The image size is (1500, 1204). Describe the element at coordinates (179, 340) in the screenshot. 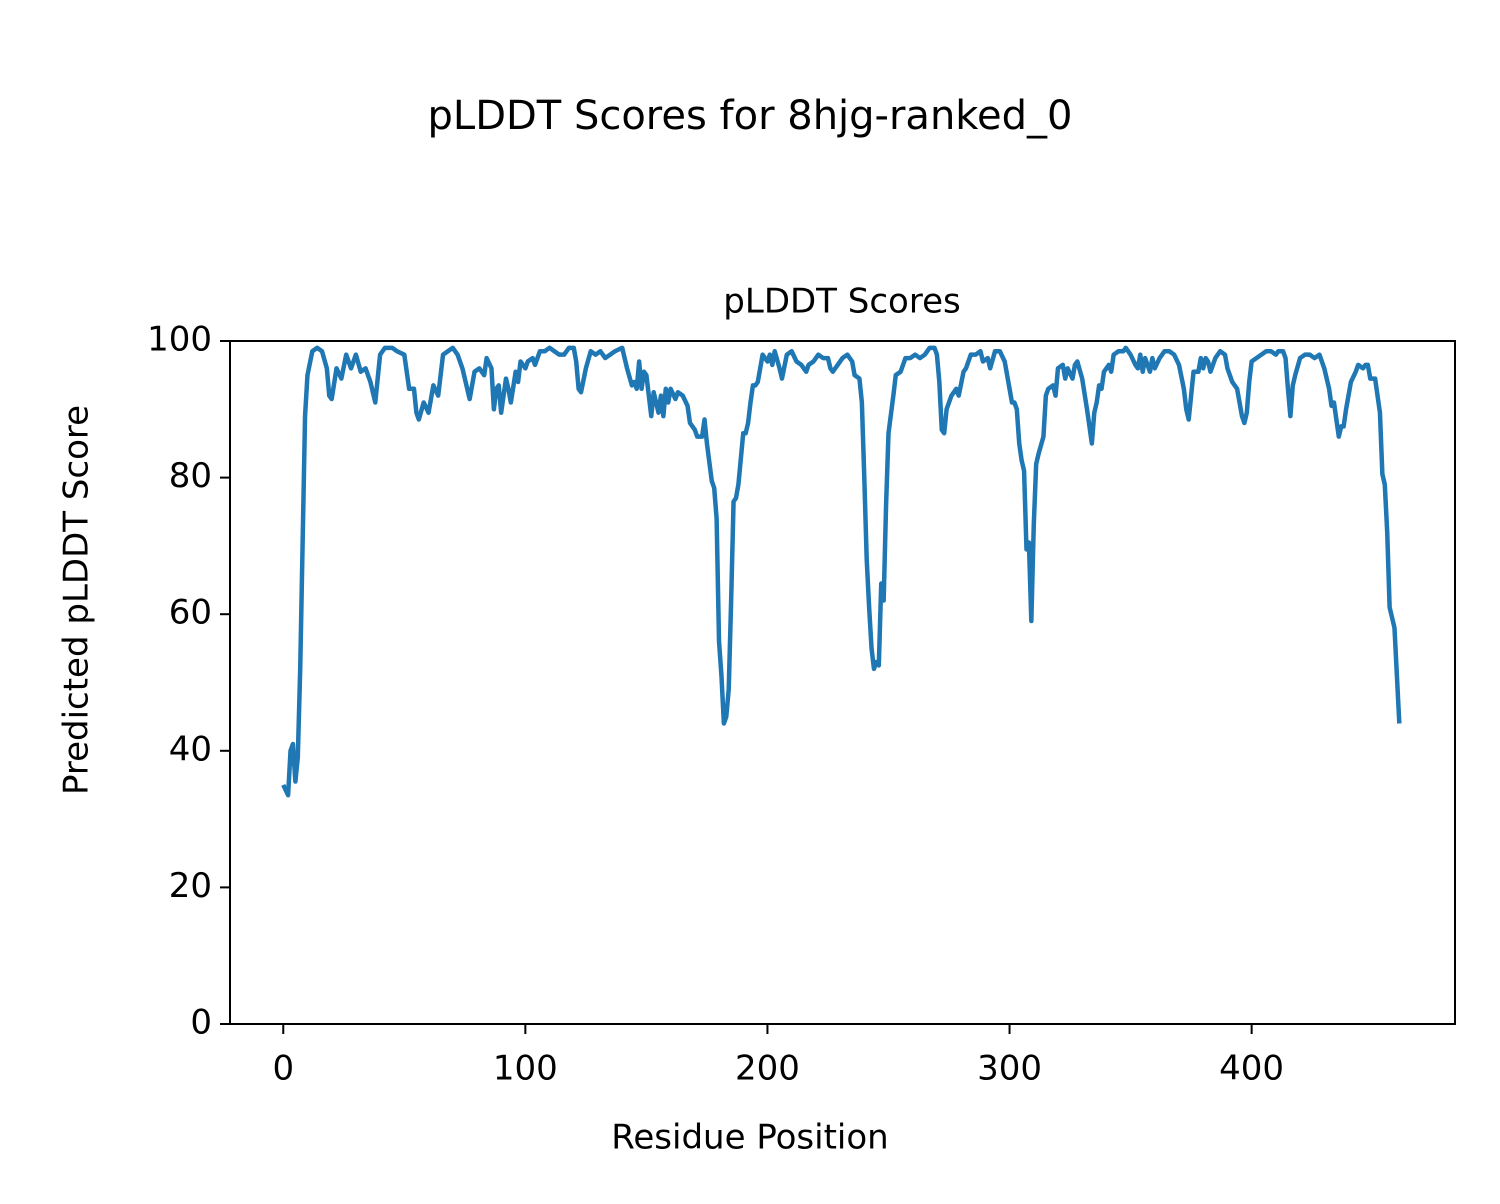

I see `y-tick-label: 100` at that location.